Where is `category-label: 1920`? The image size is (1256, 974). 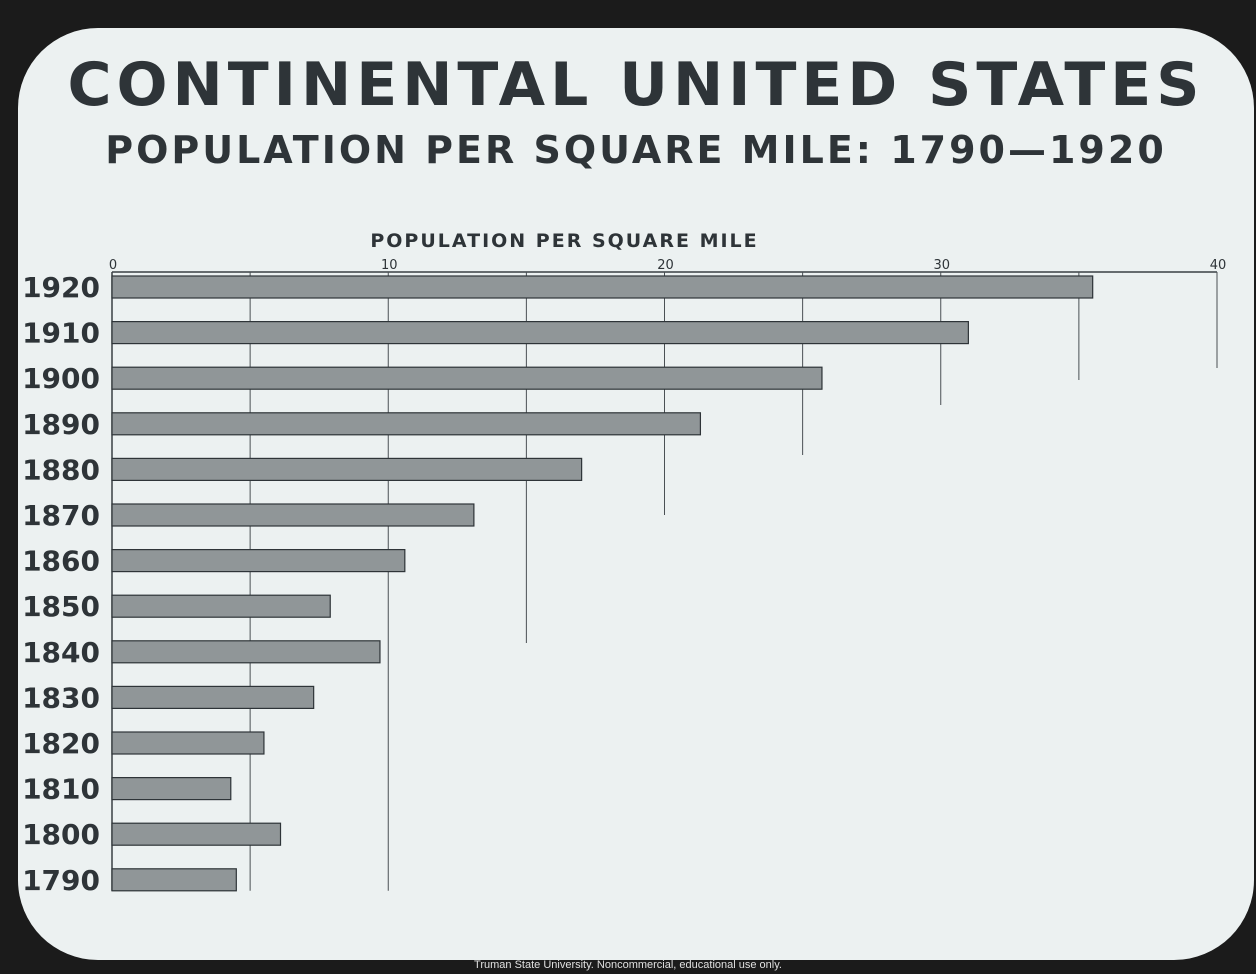
category-label: 1920 is located at coordinates (61, 287).